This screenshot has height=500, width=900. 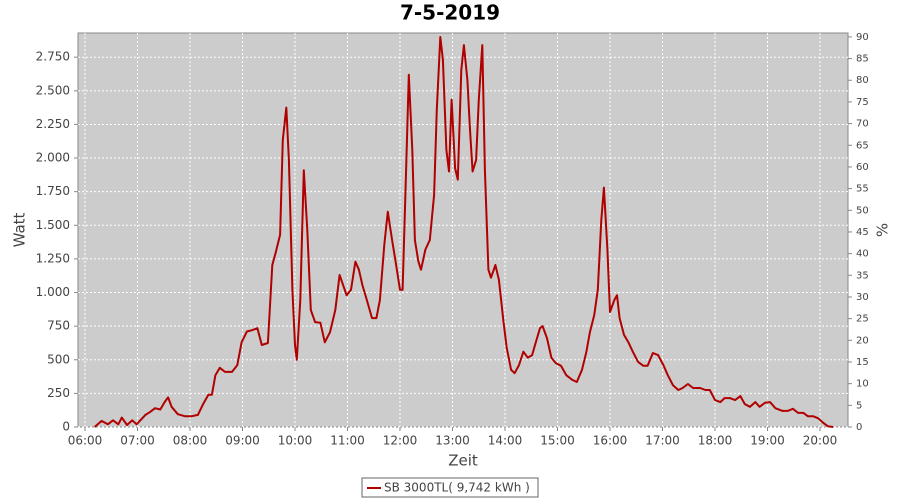 What do you see at coordinates (66, 427) in the screenshot?
I see `y-tick-label: 0` at bounding box center [66, 427].